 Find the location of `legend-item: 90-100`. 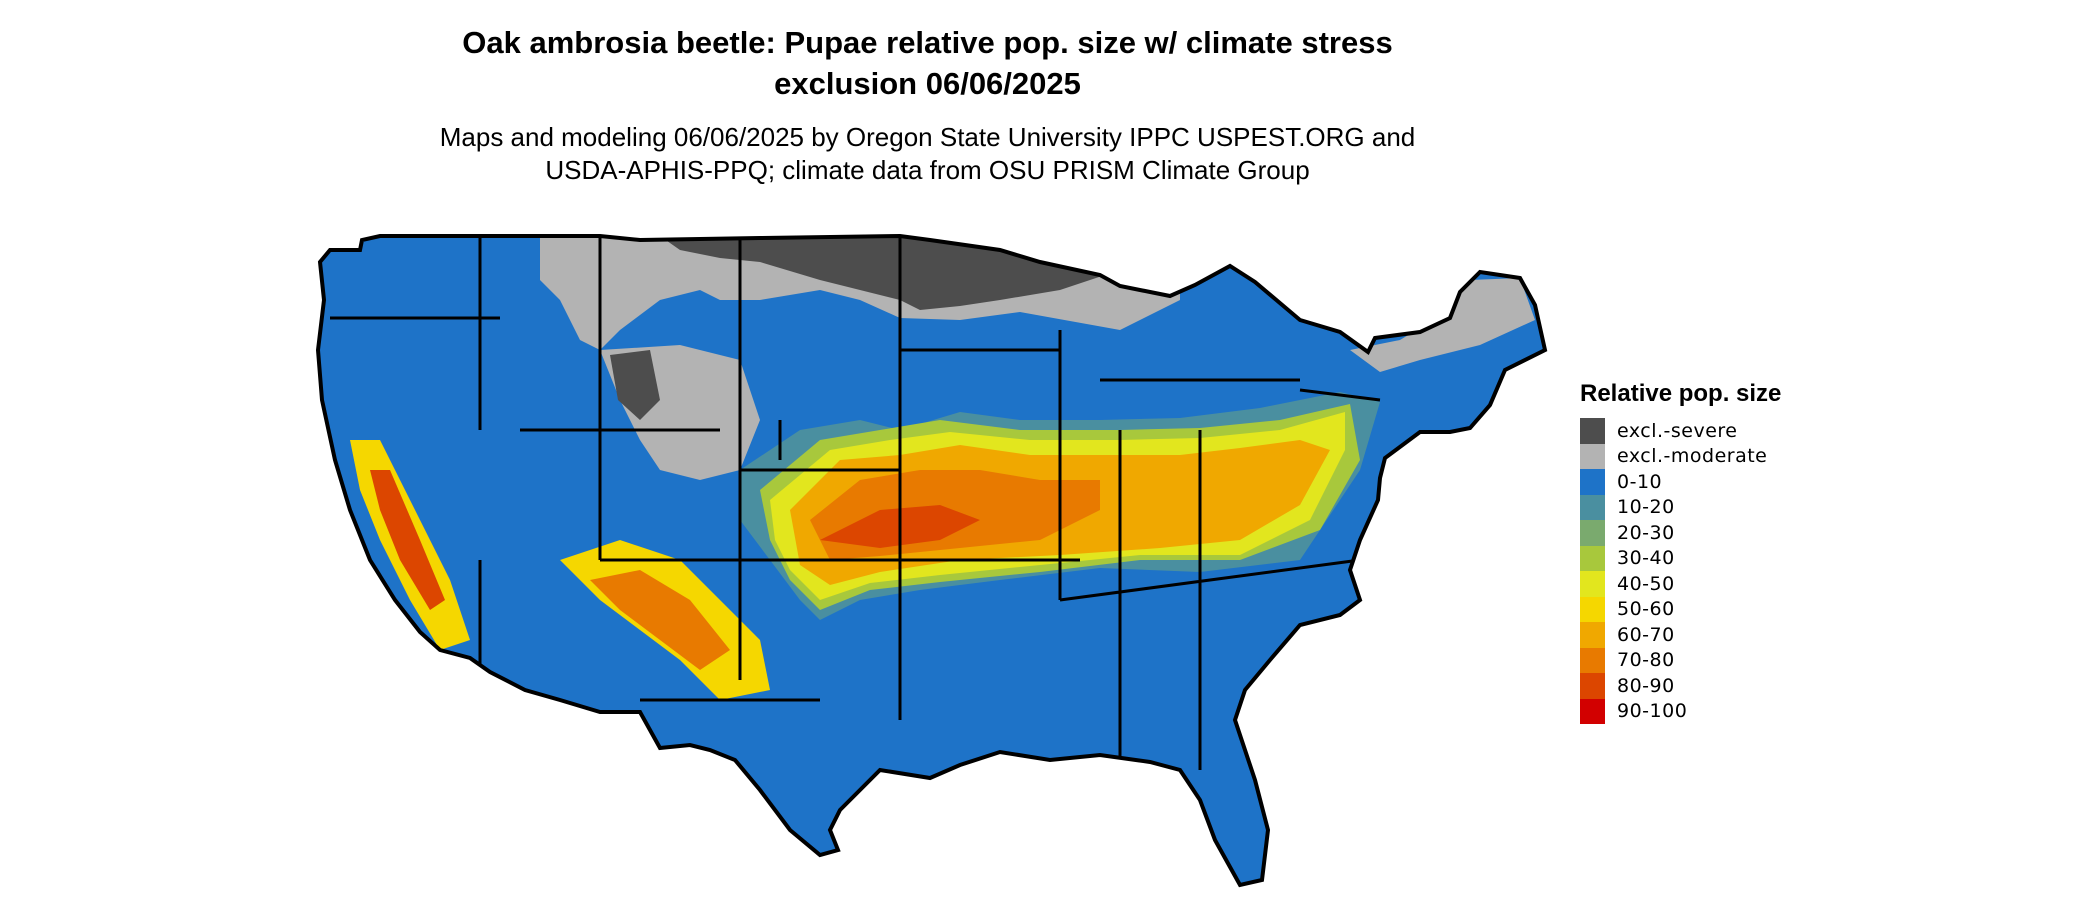

legend-item: 90-100 is located at coordinates (1680, 711).